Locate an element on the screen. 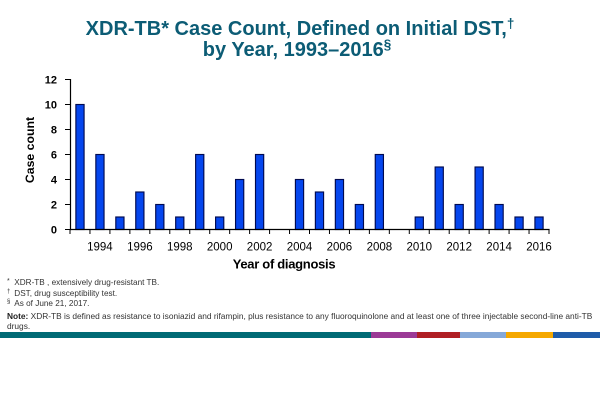 The image size is (600, 400). svg-text: 10 is located at coordinates (51, 106).